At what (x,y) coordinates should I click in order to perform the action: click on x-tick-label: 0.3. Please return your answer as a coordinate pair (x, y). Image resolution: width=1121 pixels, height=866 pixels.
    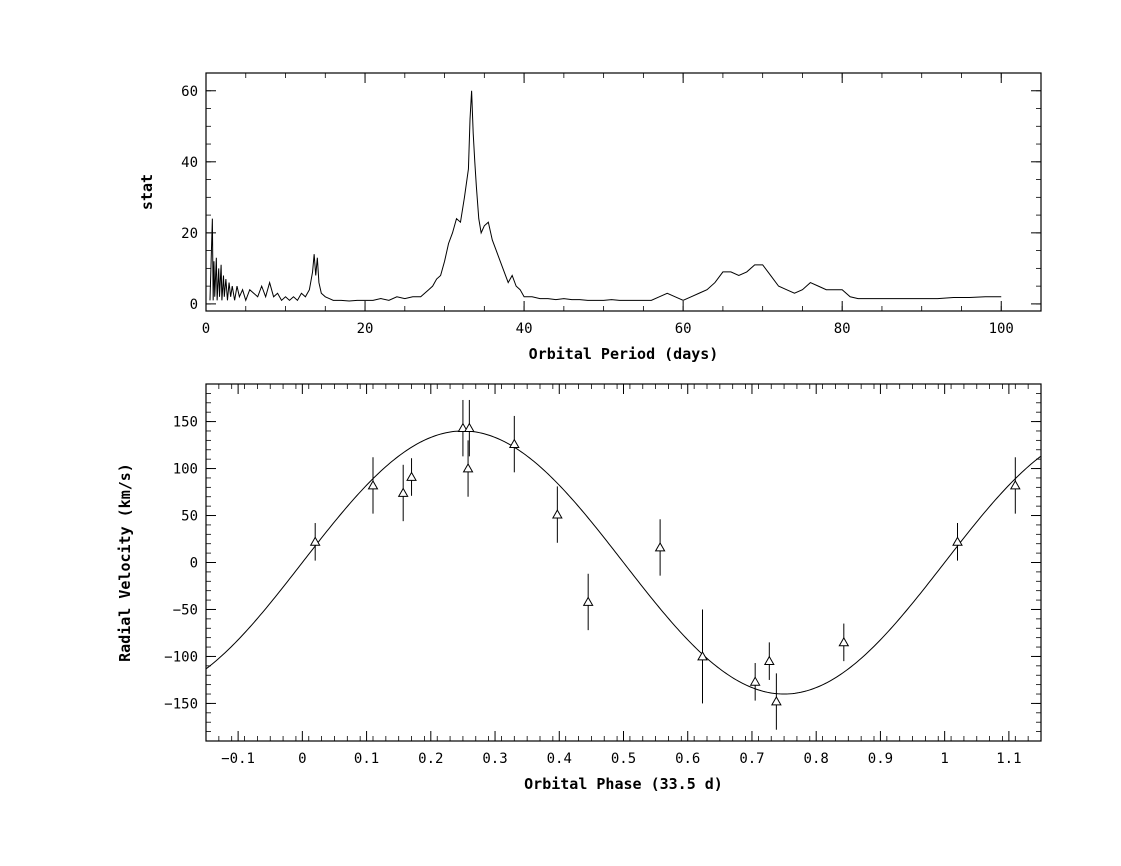
    Looking at the image, I should click on (494, 759).